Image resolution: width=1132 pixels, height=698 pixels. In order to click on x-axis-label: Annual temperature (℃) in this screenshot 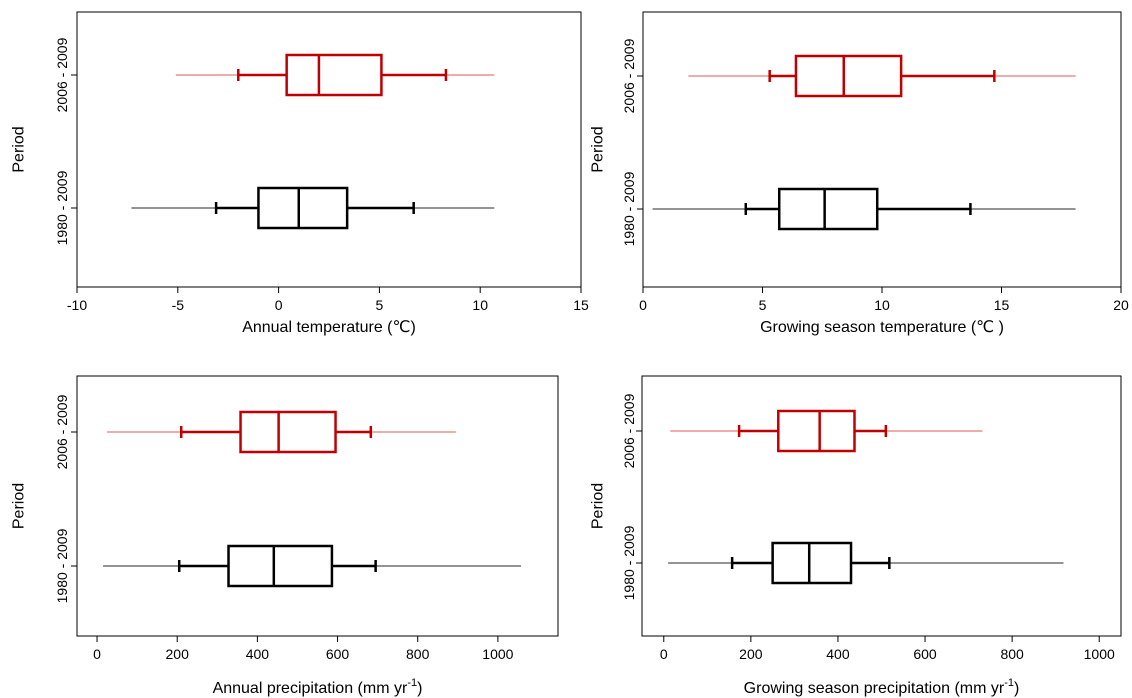, I will do `click(329, 327)`.